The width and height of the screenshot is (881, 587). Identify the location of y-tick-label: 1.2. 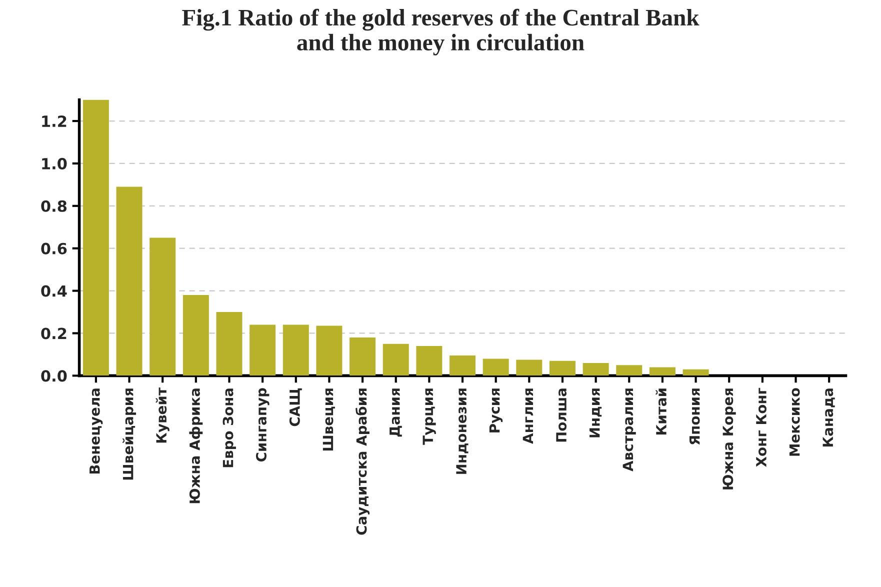
(54, 121).